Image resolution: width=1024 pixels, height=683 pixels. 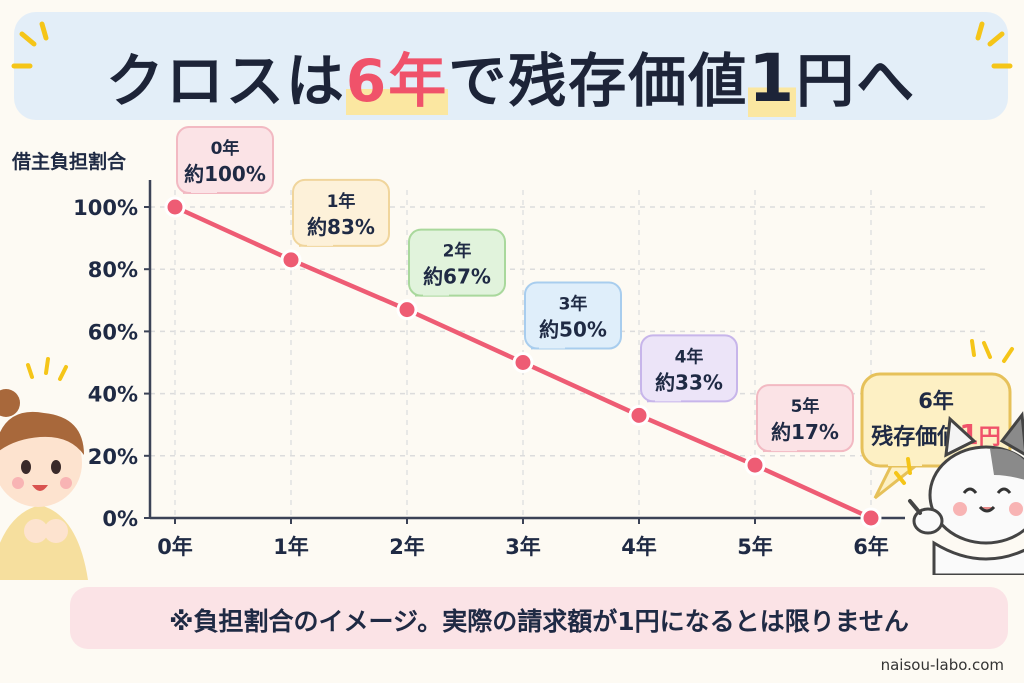 I want to click on y-tick-label: 80%, so click(x=113, y=270).